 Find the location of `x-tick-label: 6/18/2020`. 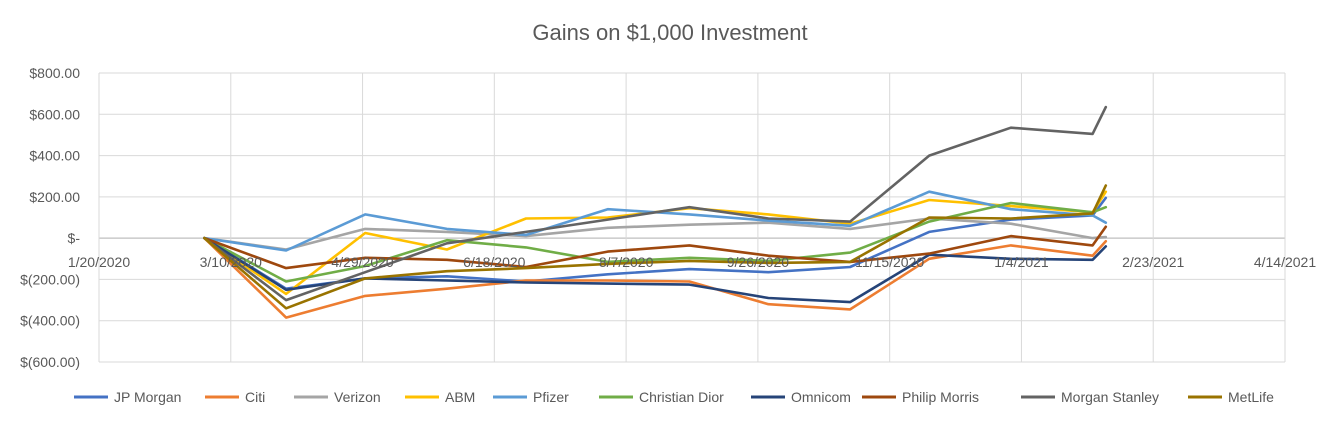

x-tick-label: 6/18/2020 is located at coordinates (494, 262).